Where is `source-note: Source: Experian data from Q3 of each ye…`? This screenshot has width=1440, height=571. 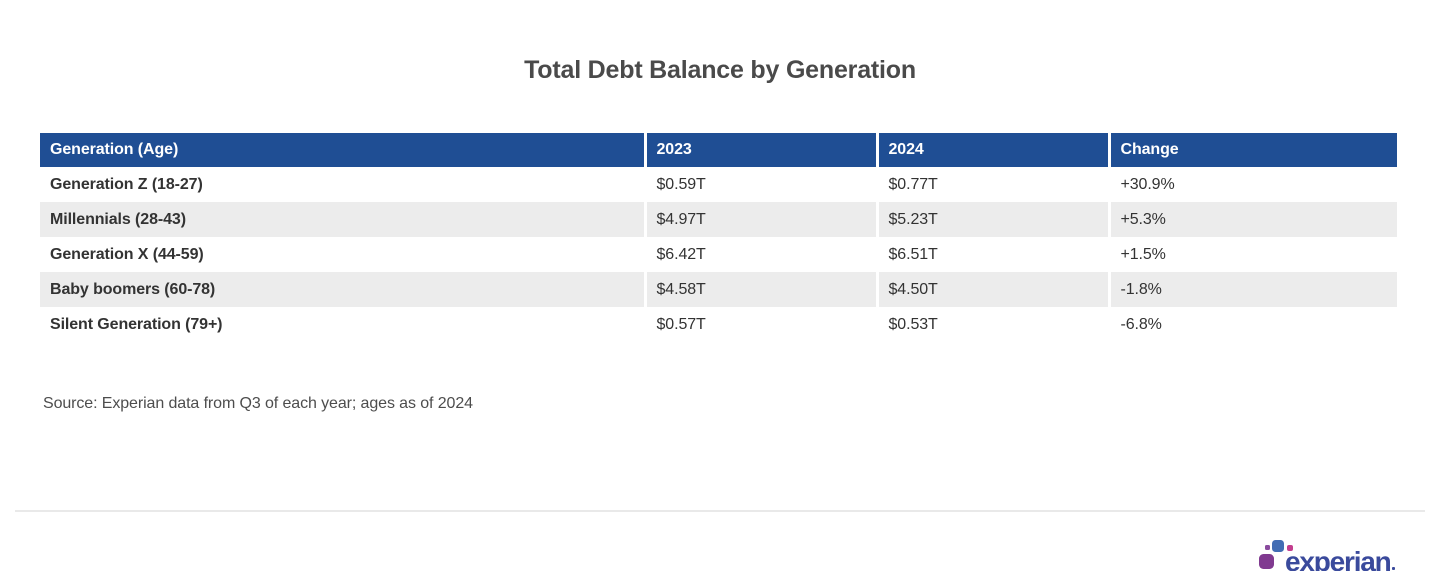
source-note: Source: Experian data from Q3 of each ye… is located at coordinates (258, 403).